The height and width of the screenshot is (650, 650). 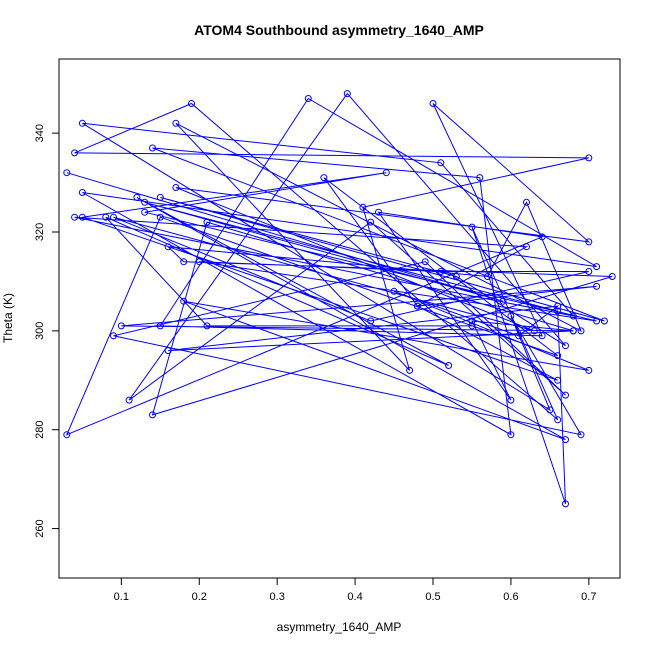 What do you see at coordinates (40, 331) in the screenshot?
I see `y-tick-label: 300` at bounding box center [40, 331].